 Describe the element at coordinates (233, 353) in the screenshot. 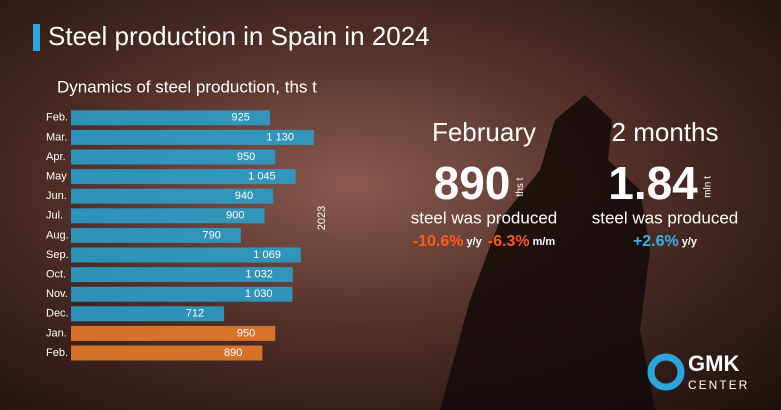

I see `value-label: 890` at that location.